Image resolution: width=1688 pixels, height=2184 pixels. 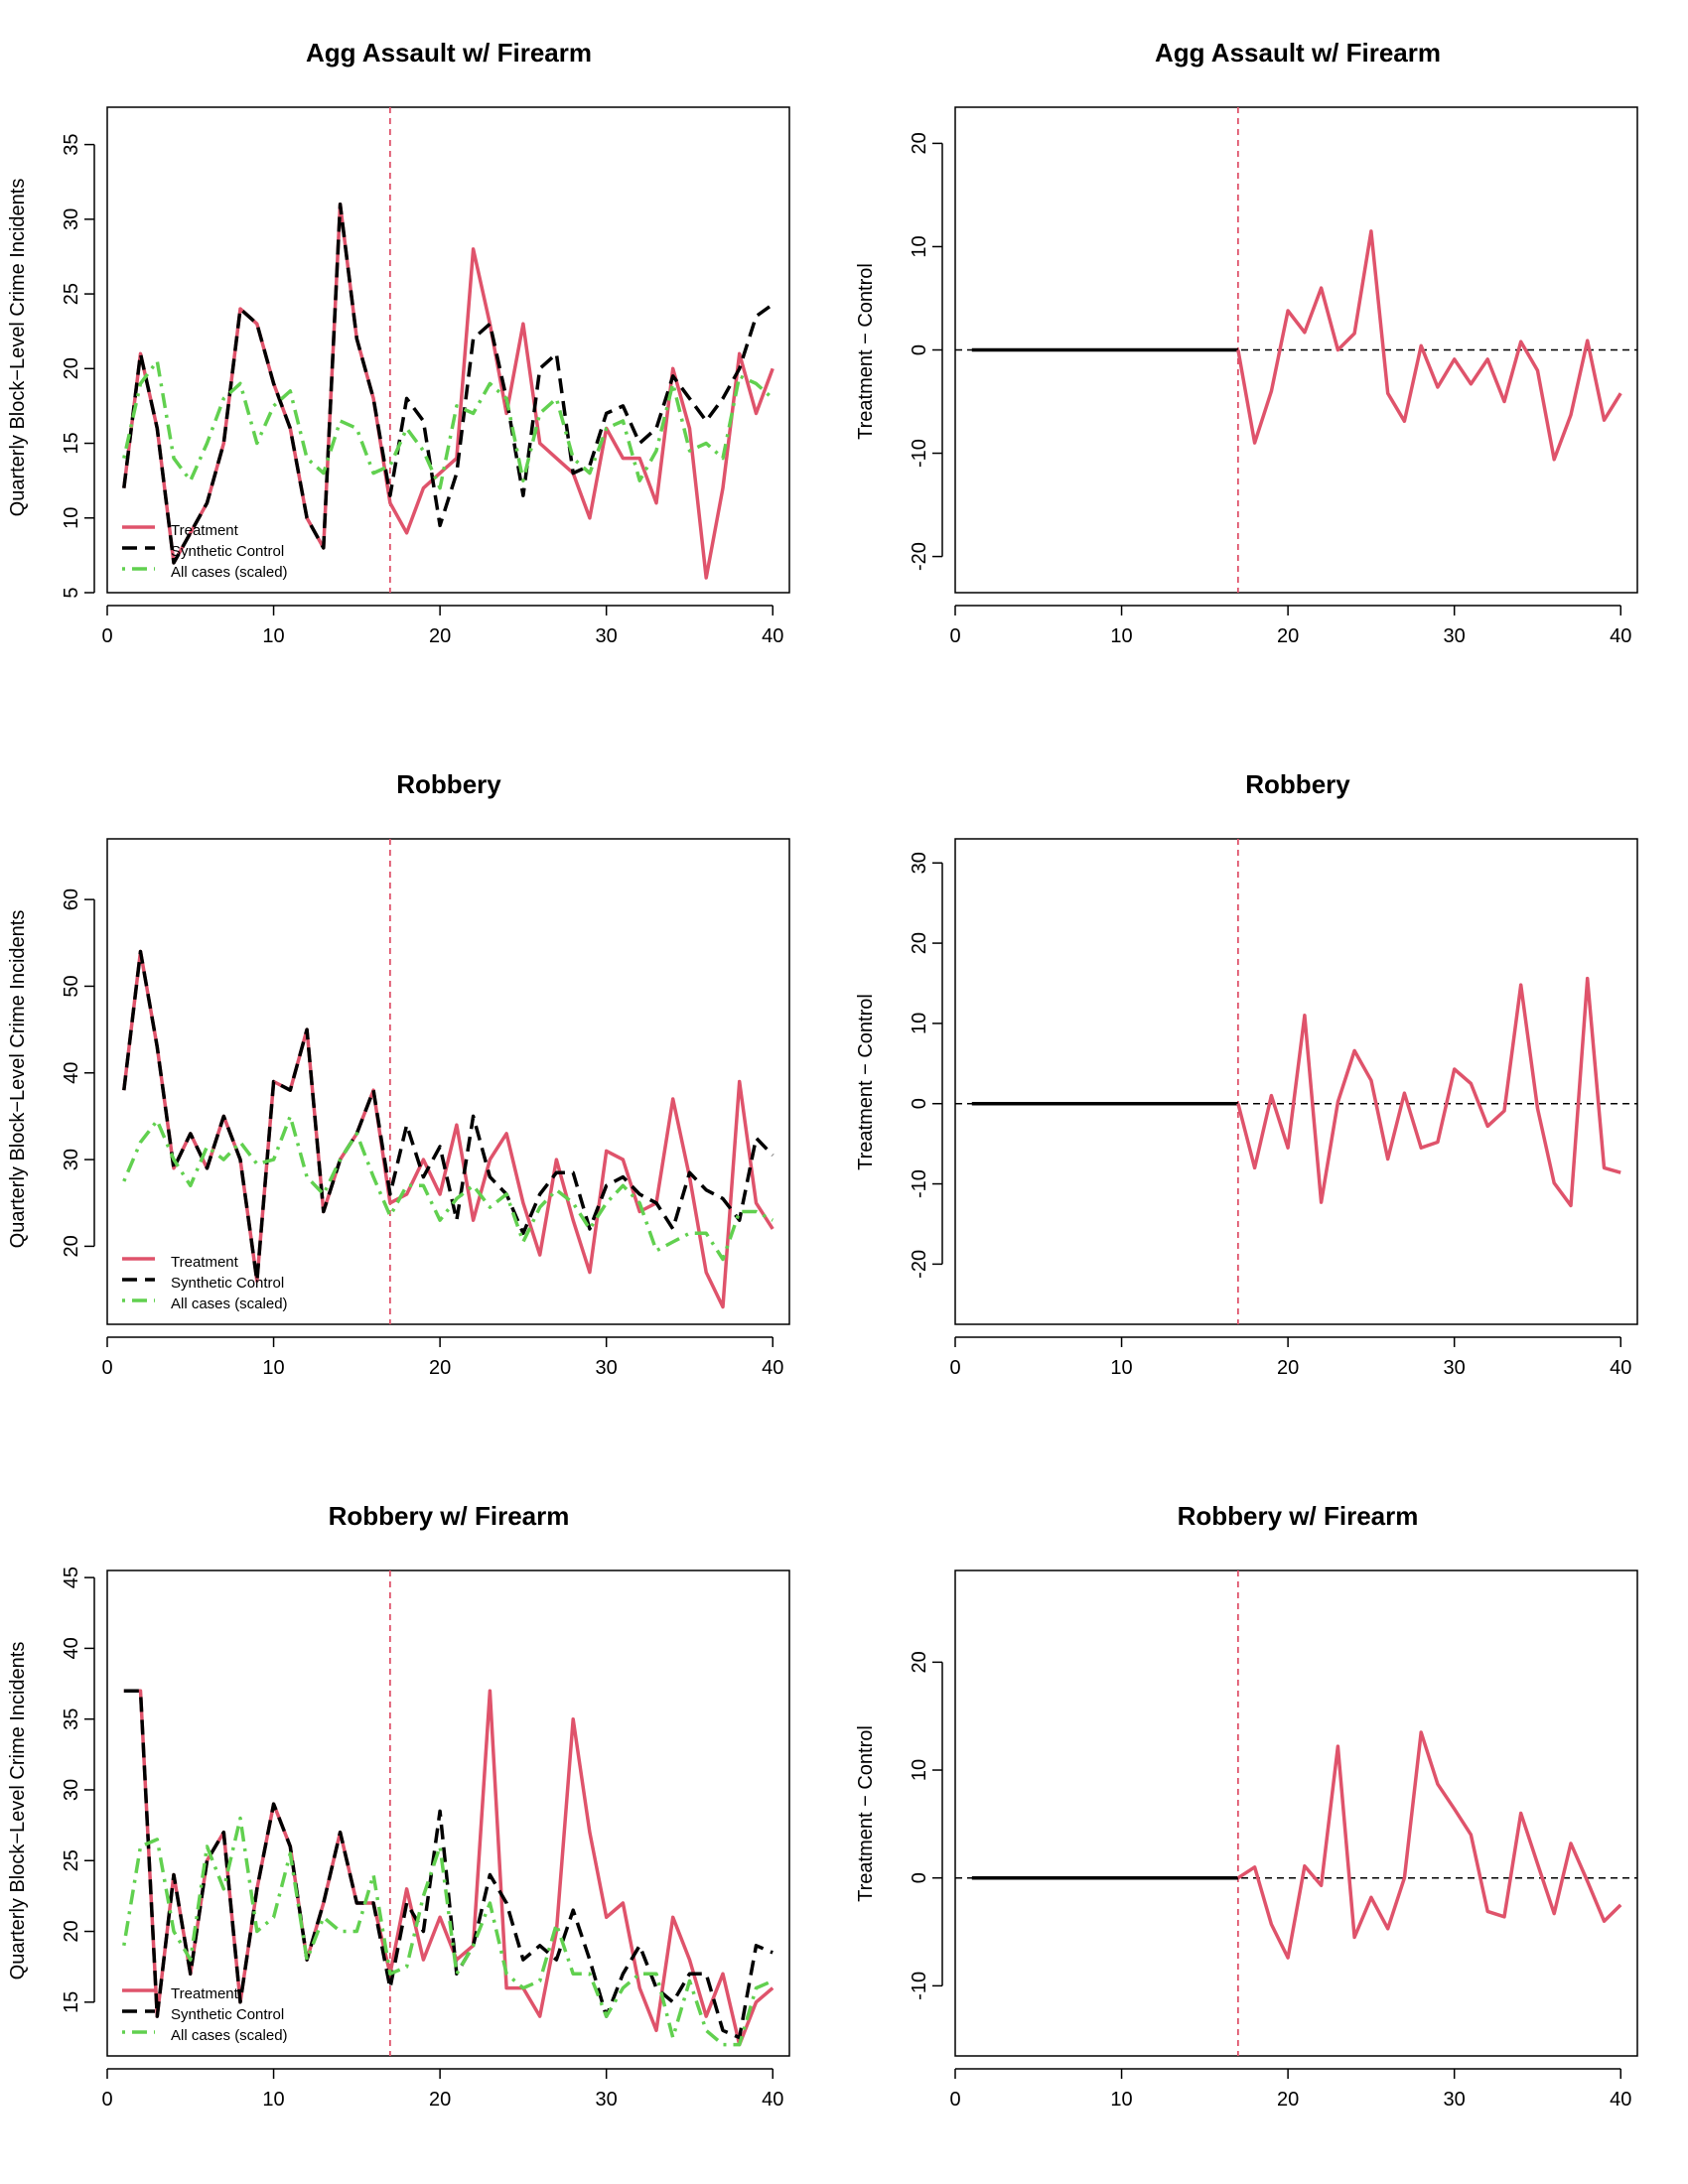 I want to click on plot-area: 0 10 20 30 40 5 10 15 20 25 30 35, so click(x=425, y=376).